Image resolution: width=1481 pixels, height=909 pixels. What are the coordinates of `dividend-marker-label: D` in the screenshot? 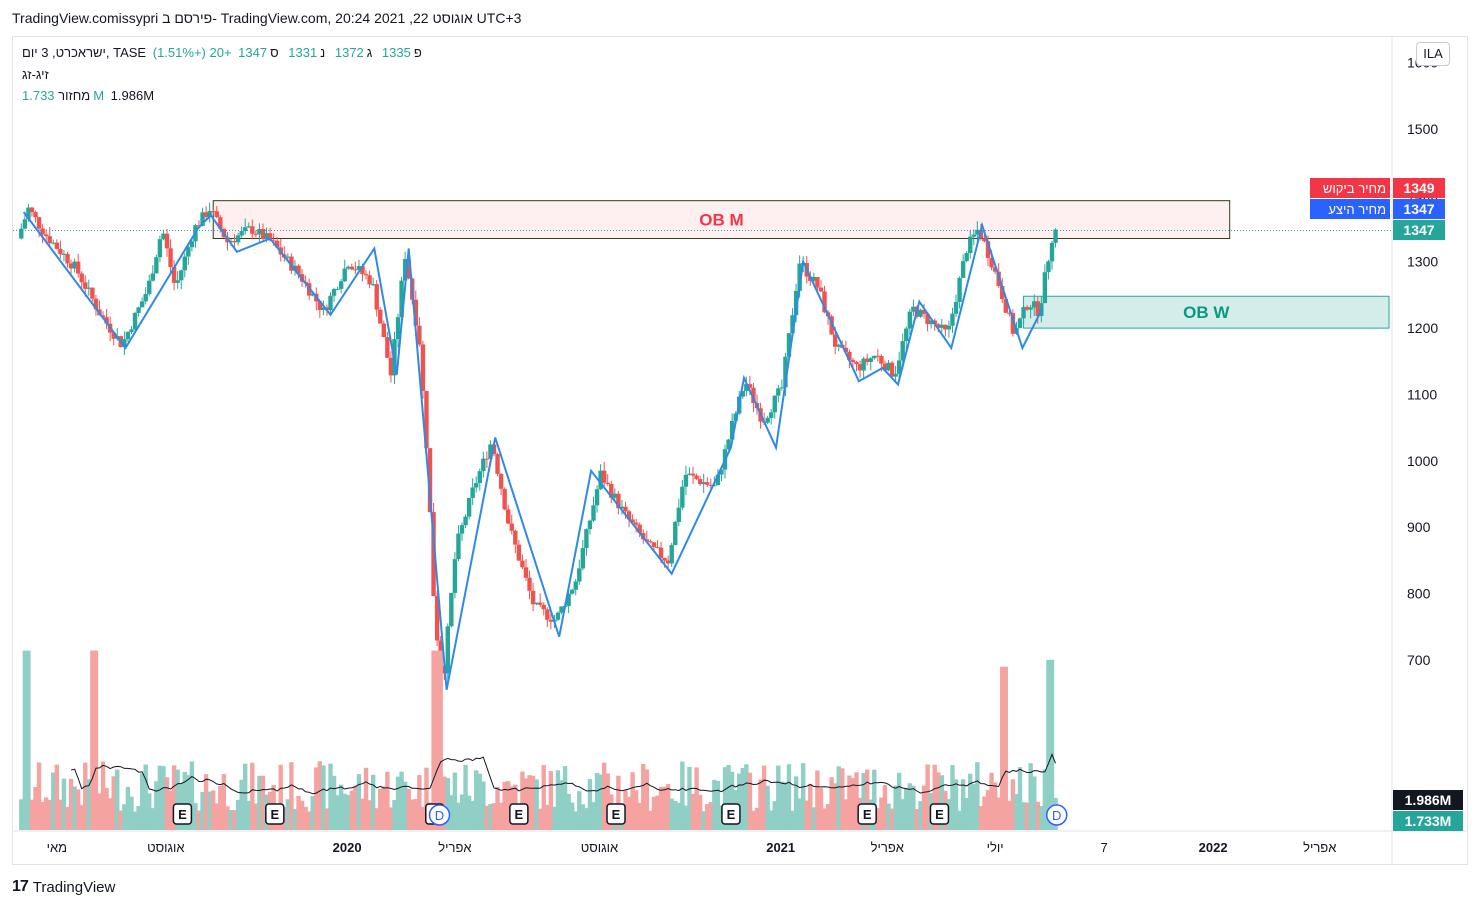 It's located at (1056, 815).